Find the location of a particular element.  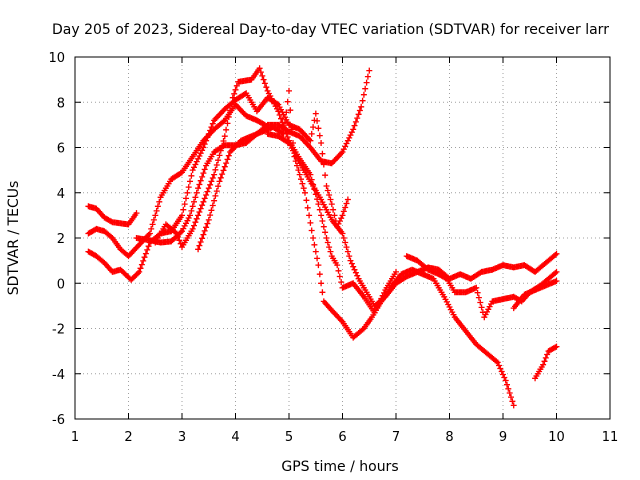

y-tick-label: 2 is located at coordinates (61, 239).